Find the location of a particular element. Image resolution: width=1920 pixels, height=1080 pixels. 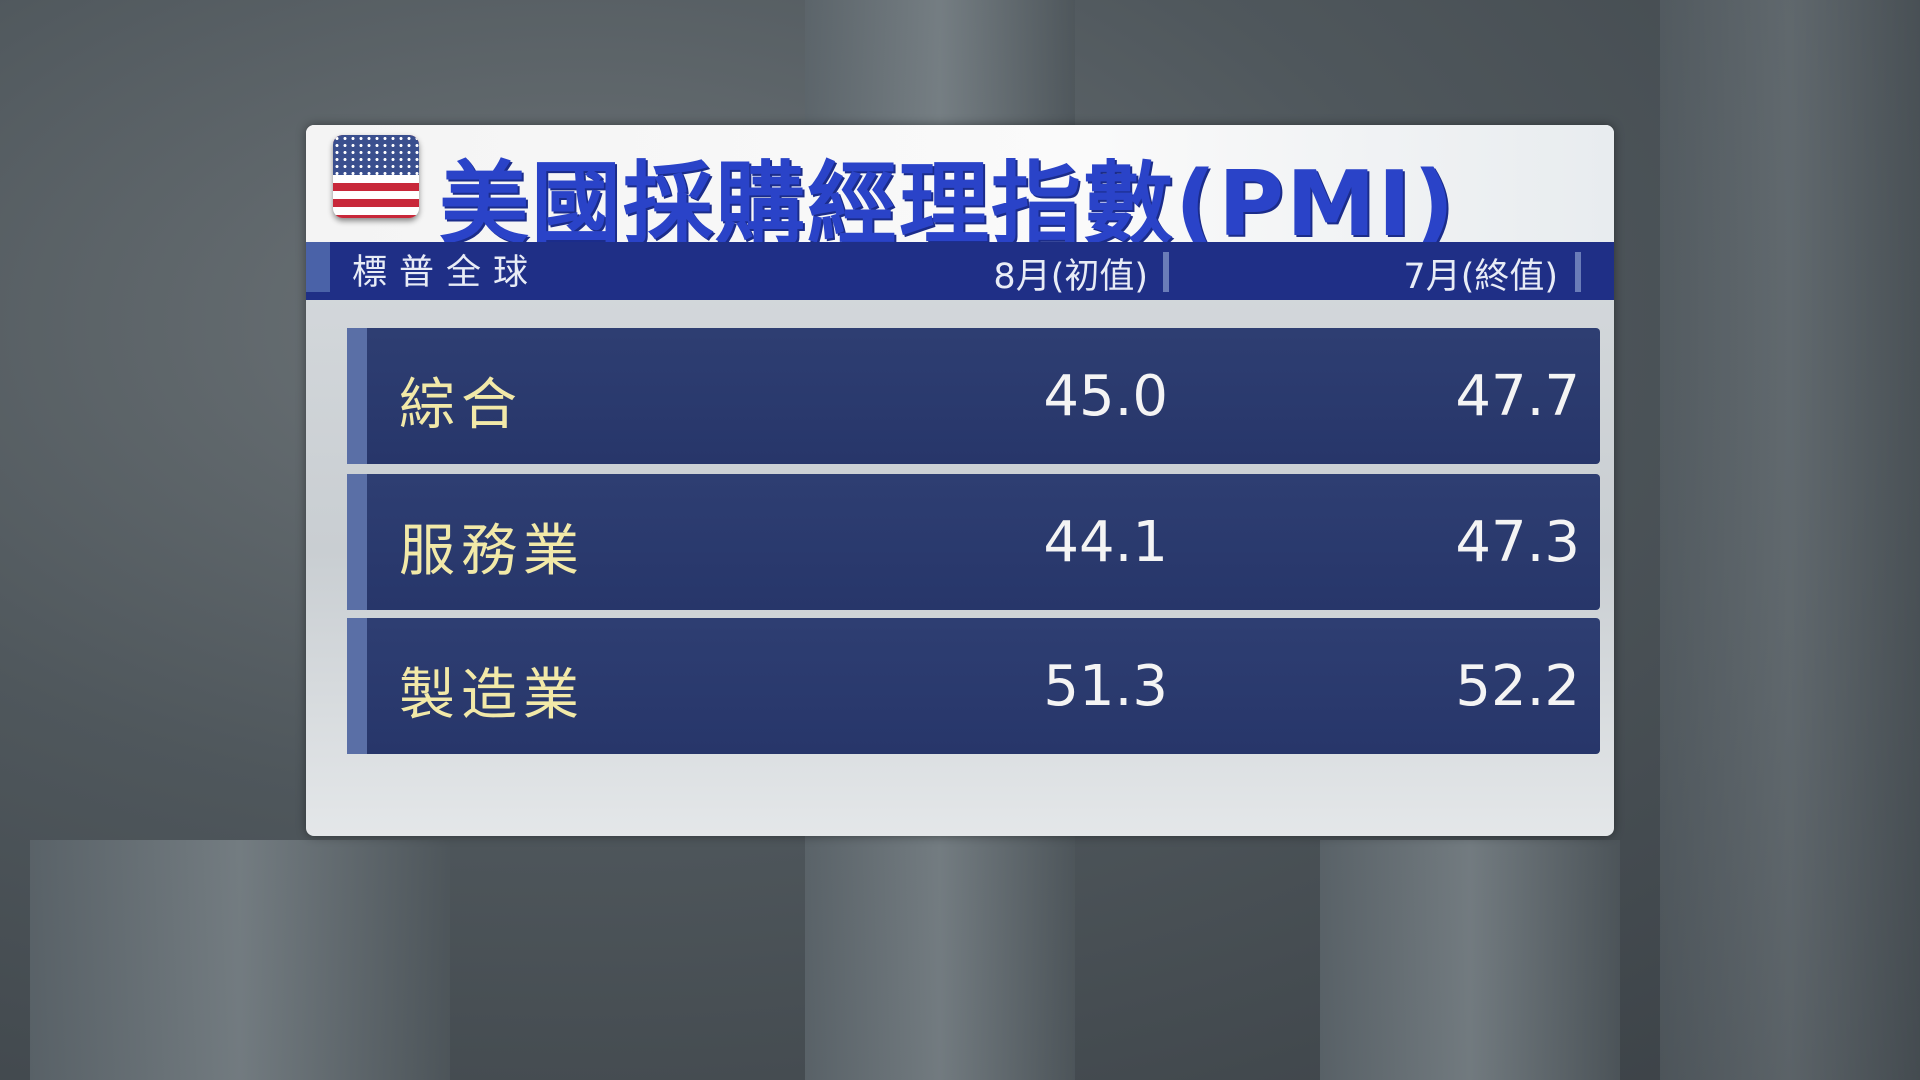

value-jul: 47.7 is located at coordinates (1517, 396).